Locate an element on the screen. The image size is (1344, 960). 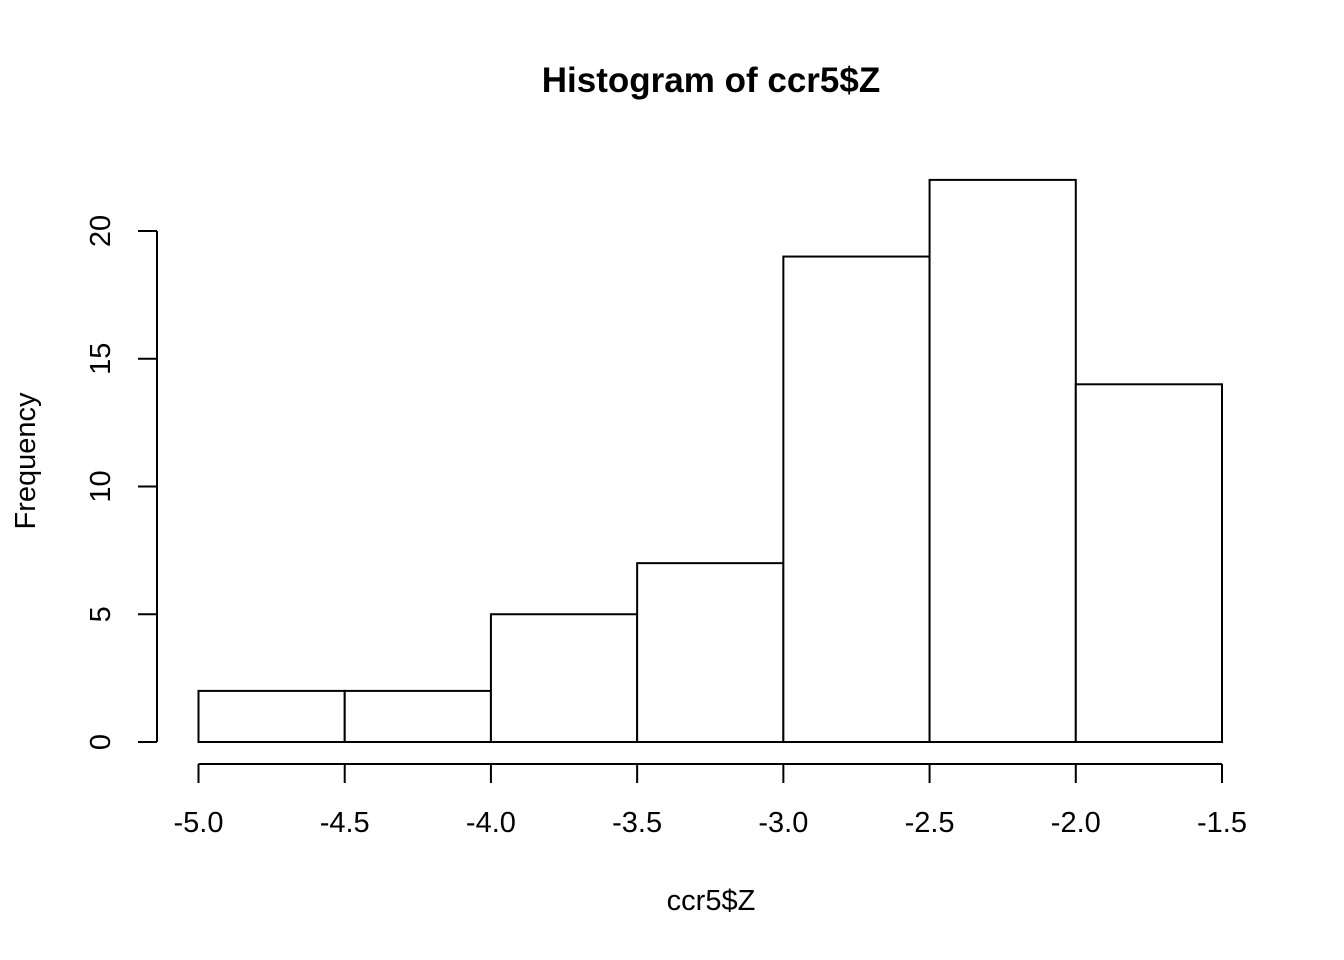
x-axis-label: ccr5$Z is located at coordinates (711, 901).